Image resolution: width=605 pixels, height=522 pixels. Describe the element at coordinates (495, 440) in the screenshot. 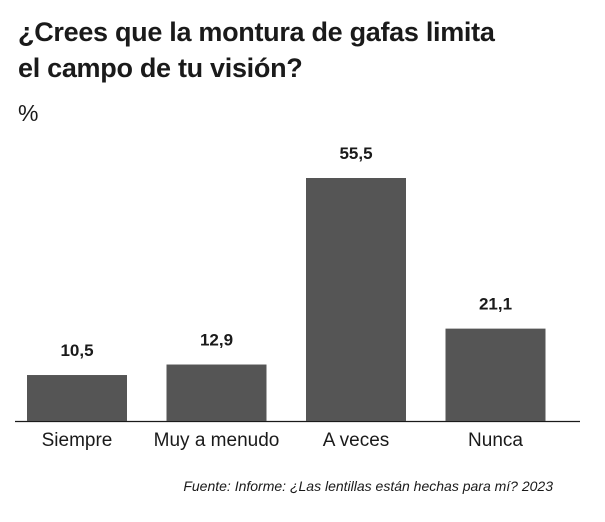

I see `category-label-3: Nunca` at that location.